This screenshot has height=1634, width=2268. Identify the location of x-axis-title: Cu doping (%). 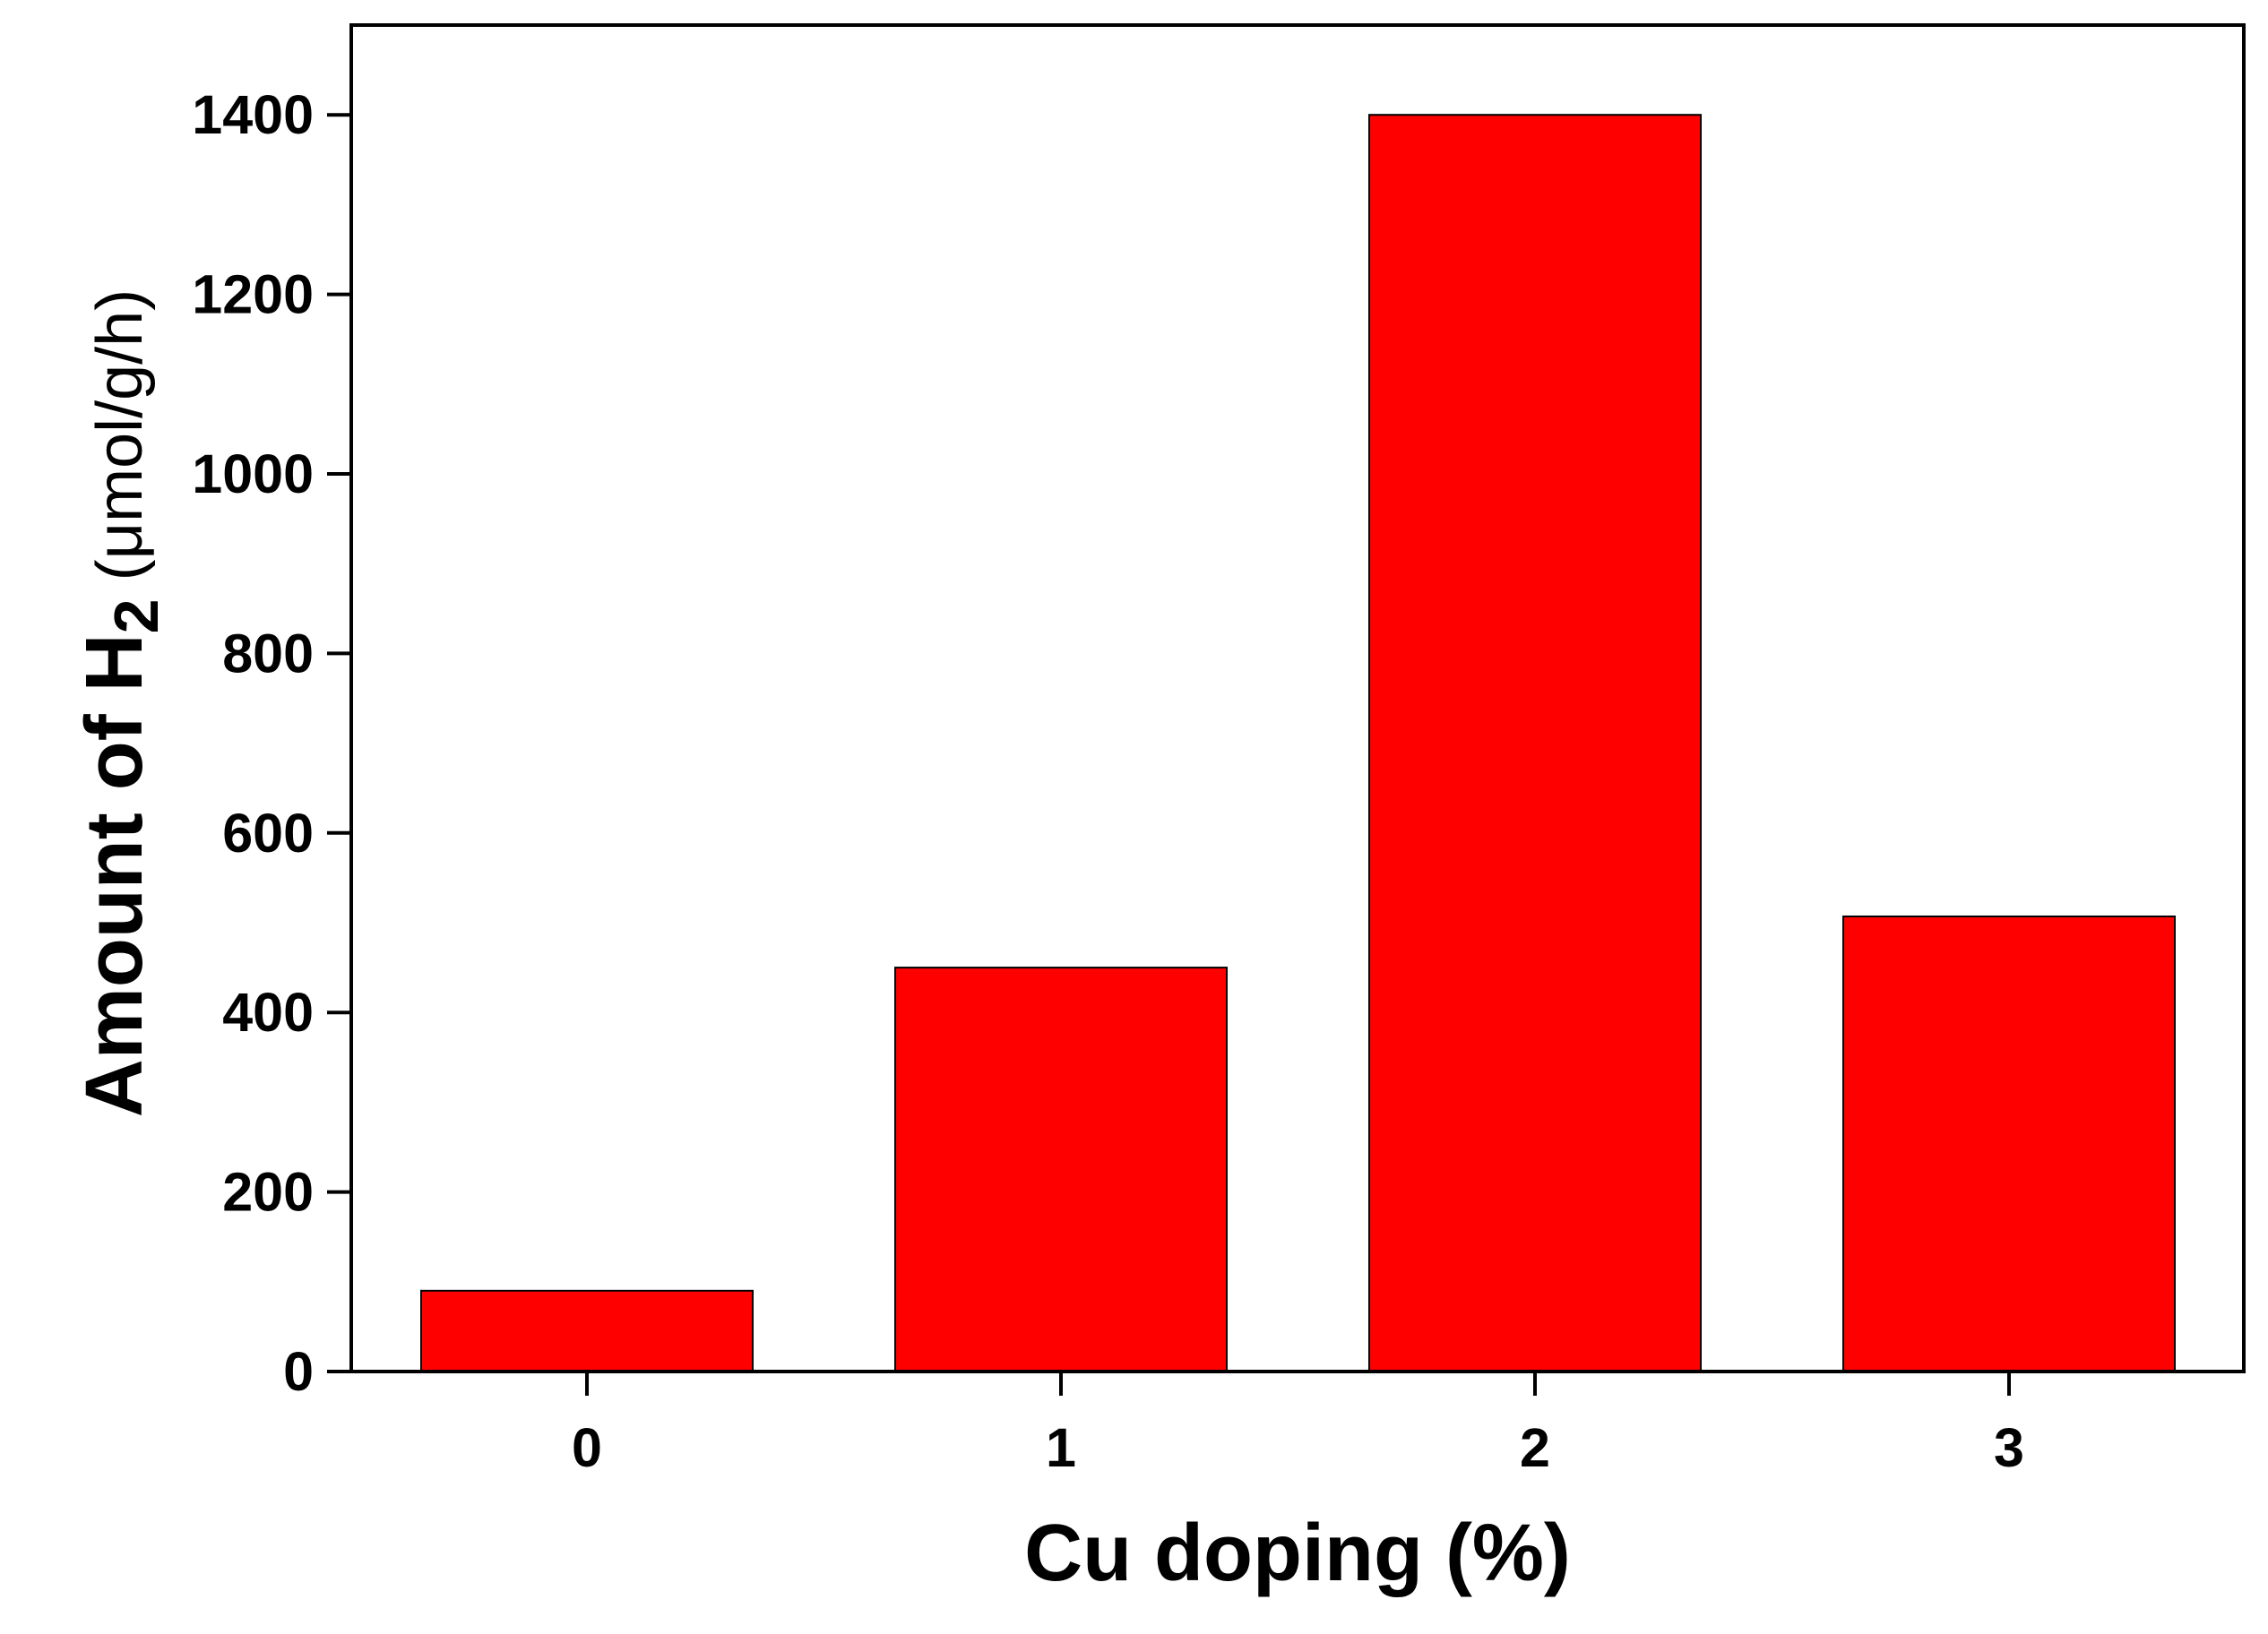
(1297, 1553).